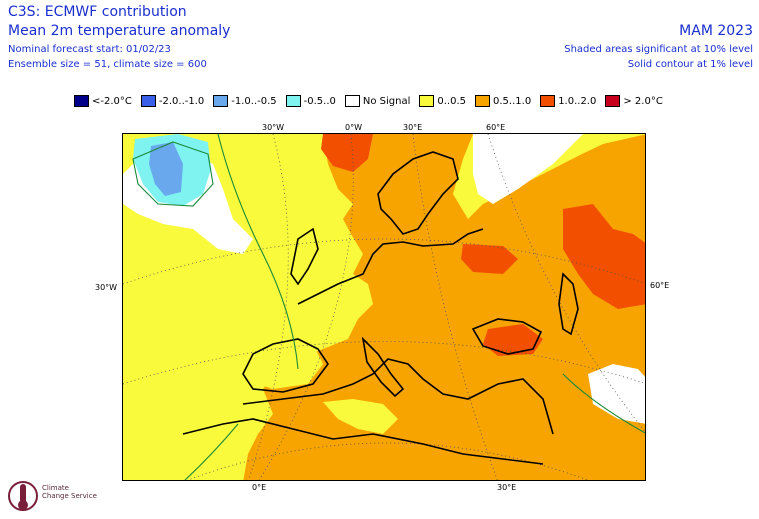  What do you see at coordinates (716, 31) in the screenshot?
I see `season-label: MAM 2023` at bounding box center [716, 31].